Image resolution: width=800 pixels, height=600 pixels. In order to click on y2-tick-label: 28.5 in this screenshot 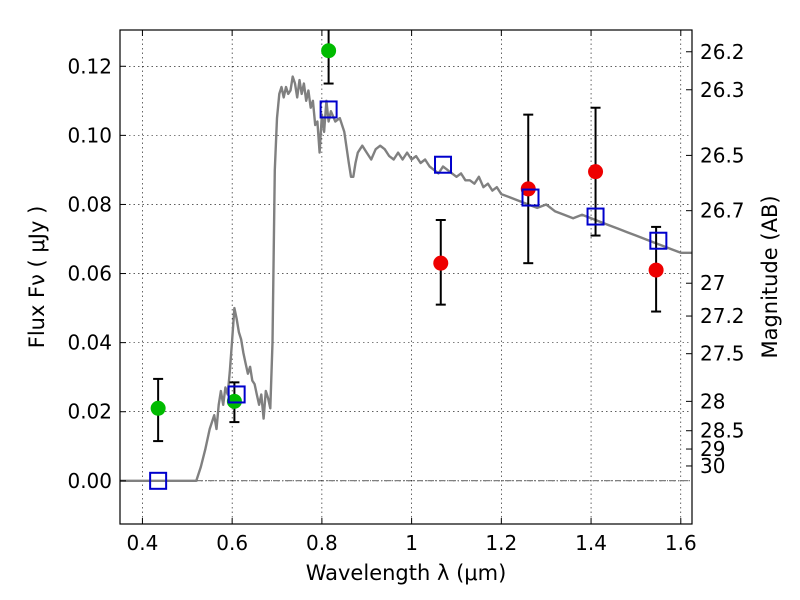, I will do `click(722, 431)`.